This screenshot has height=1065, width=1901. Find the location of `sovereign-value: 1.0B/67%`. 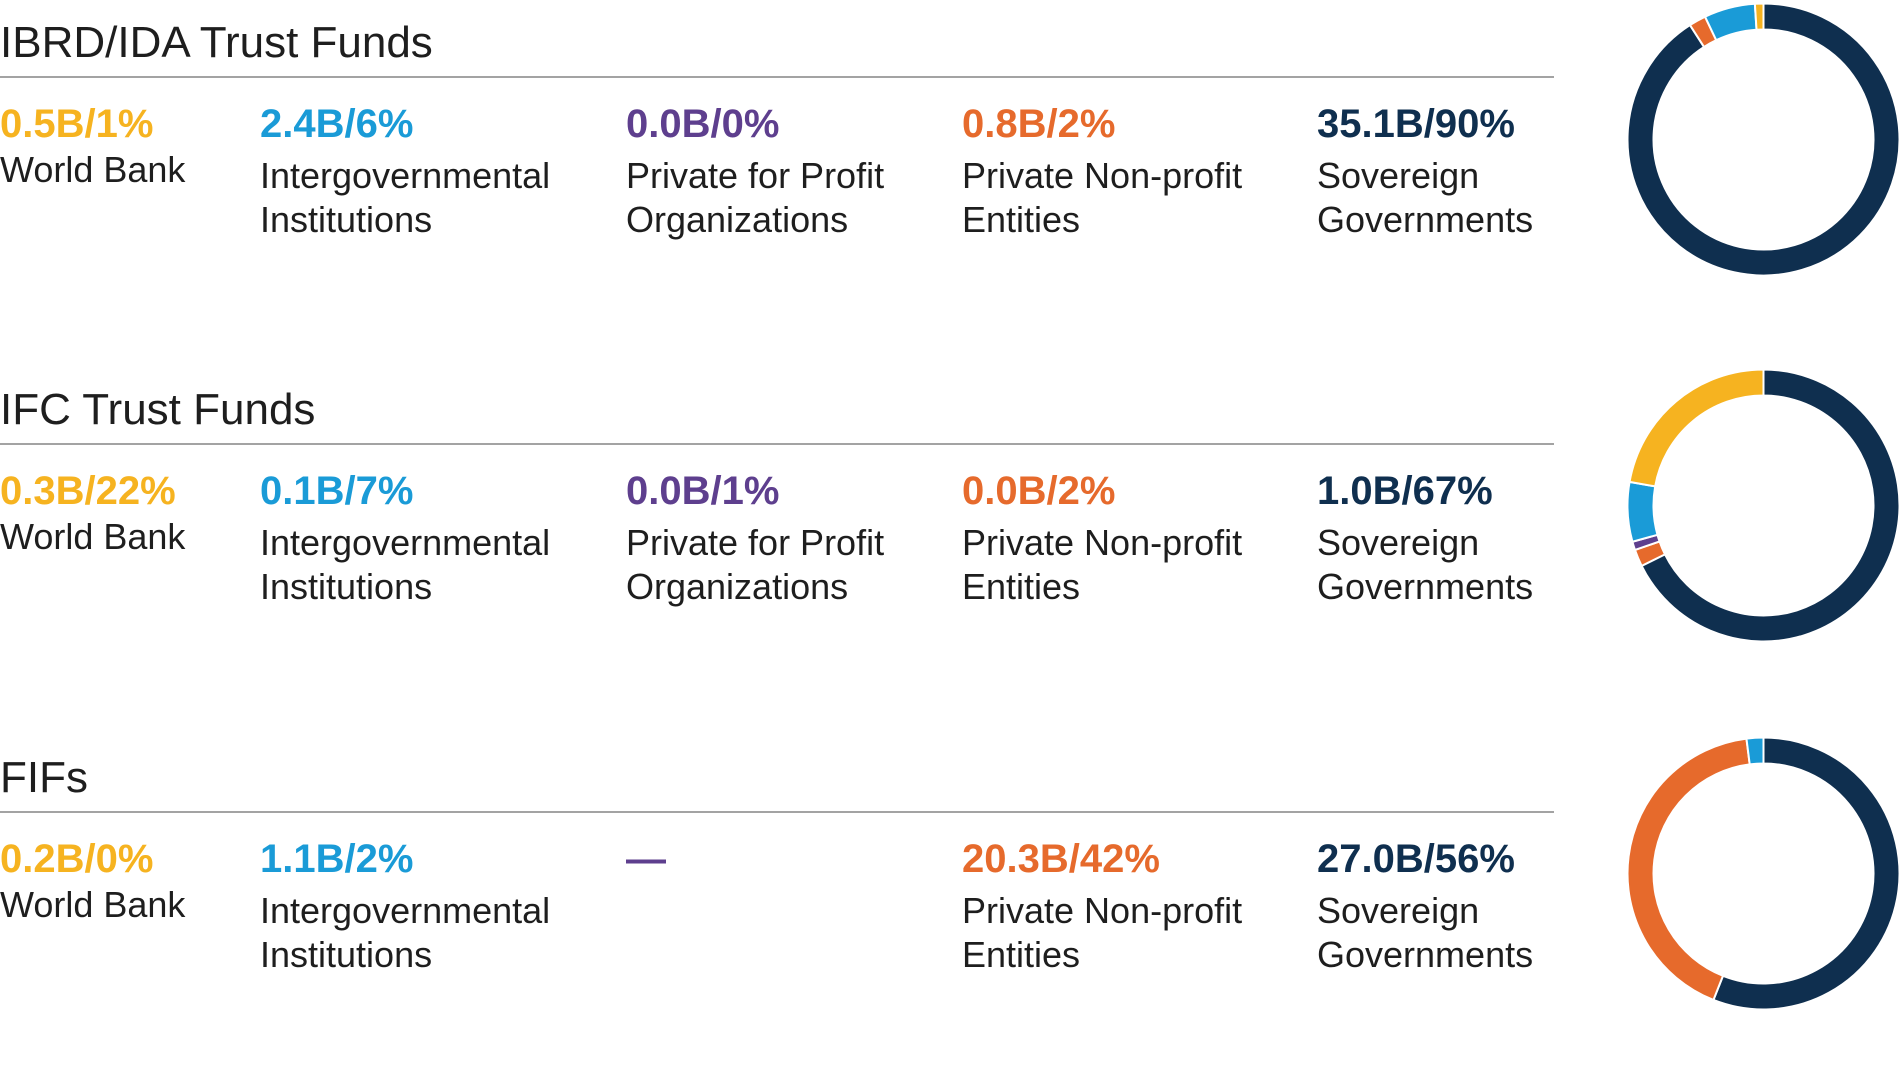

sovereign-value: 1.0B/67% is located at coordinates (1405, 491).